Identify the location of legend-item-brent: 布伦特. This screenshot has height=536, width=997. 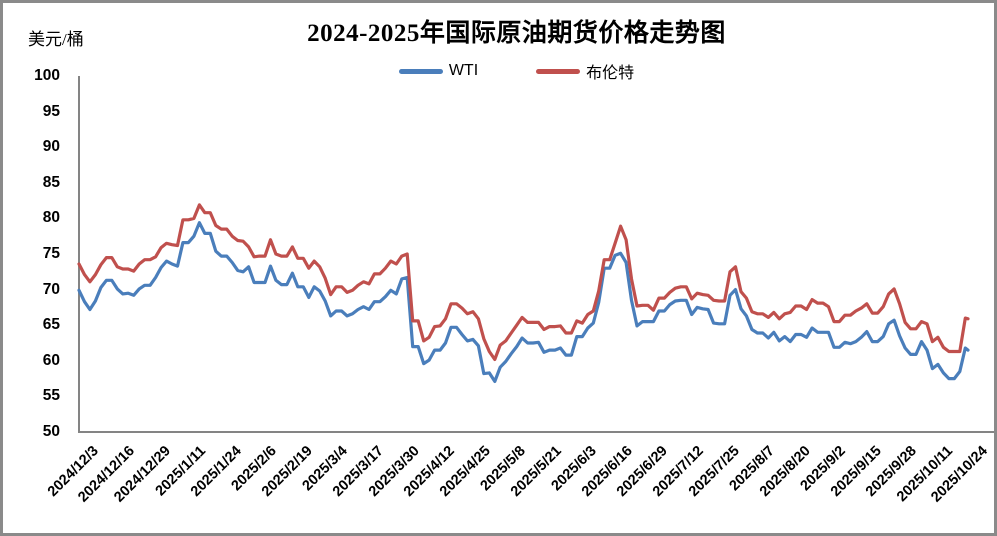
(585, 71).